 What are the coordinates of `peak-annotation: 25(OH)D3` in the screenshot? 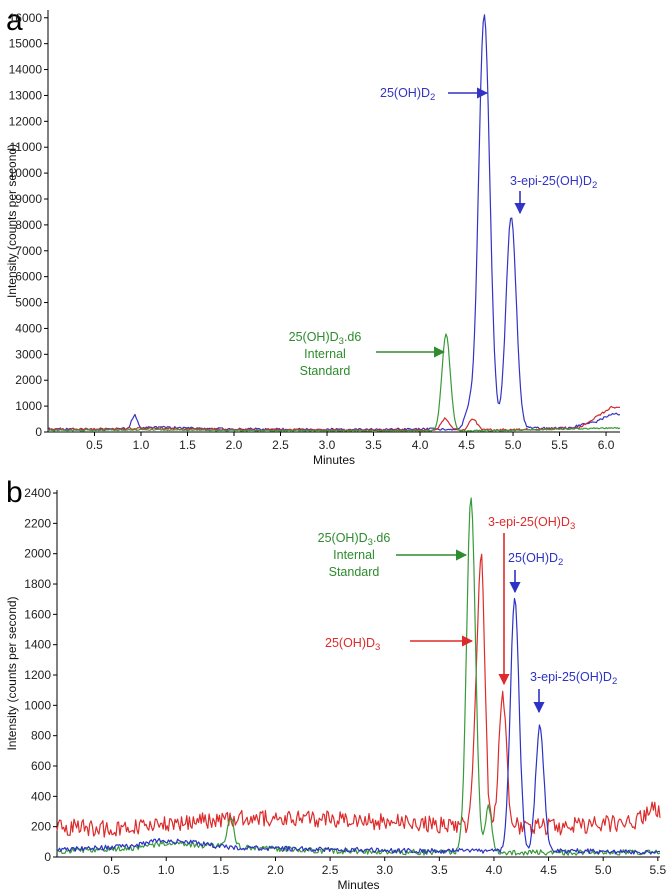 It's located at (352, 644).